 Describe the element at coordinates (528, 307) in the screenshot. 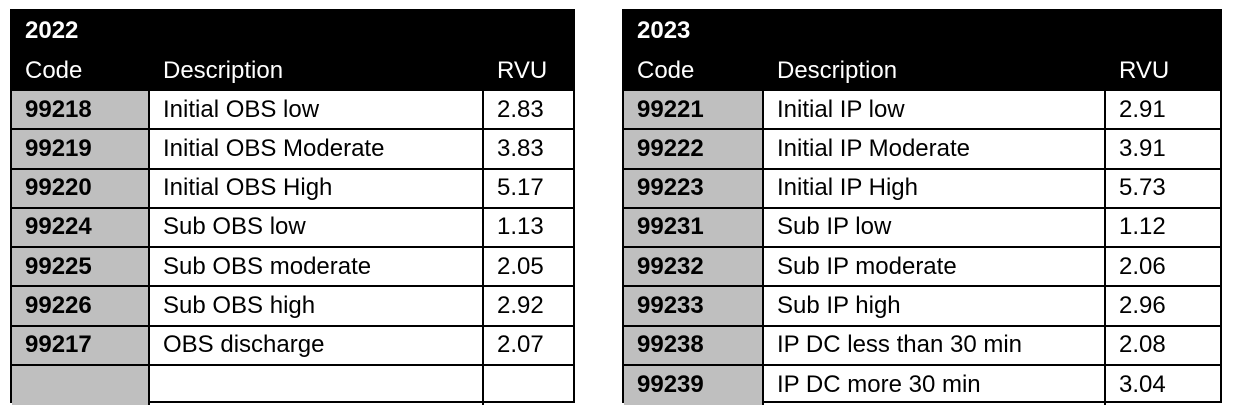

I see `rvu-cell: 2.92` at that location.